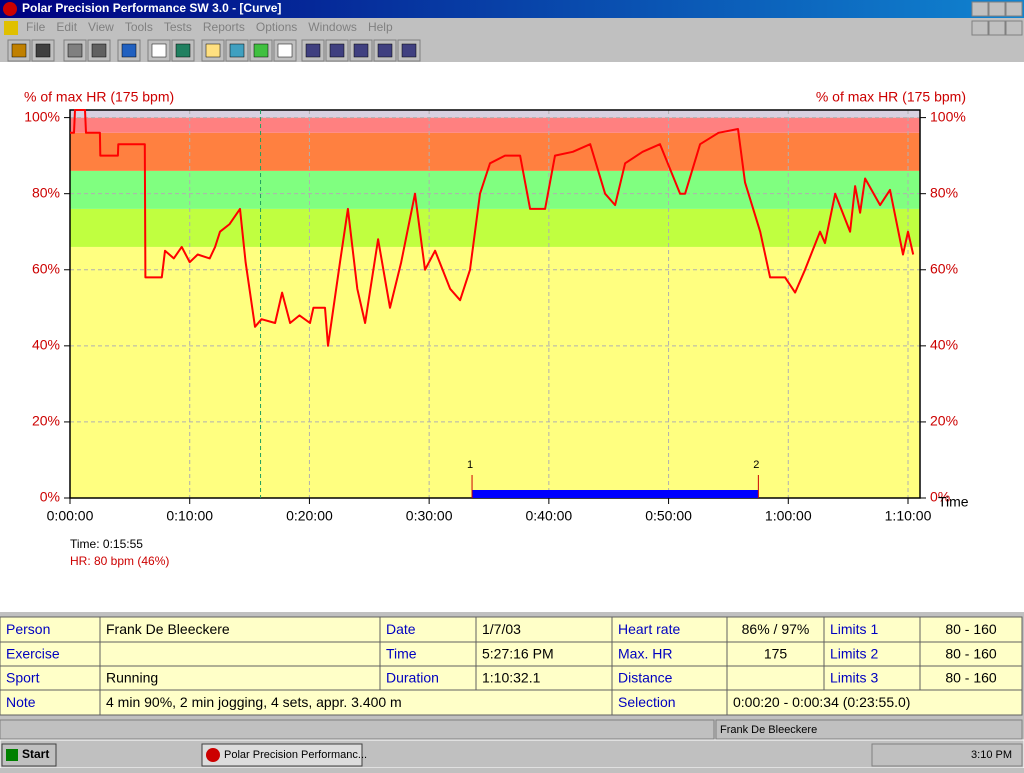 The height and width of the screenshot is (773, 1024). I want to click on menu-icon, so click(11, 28).